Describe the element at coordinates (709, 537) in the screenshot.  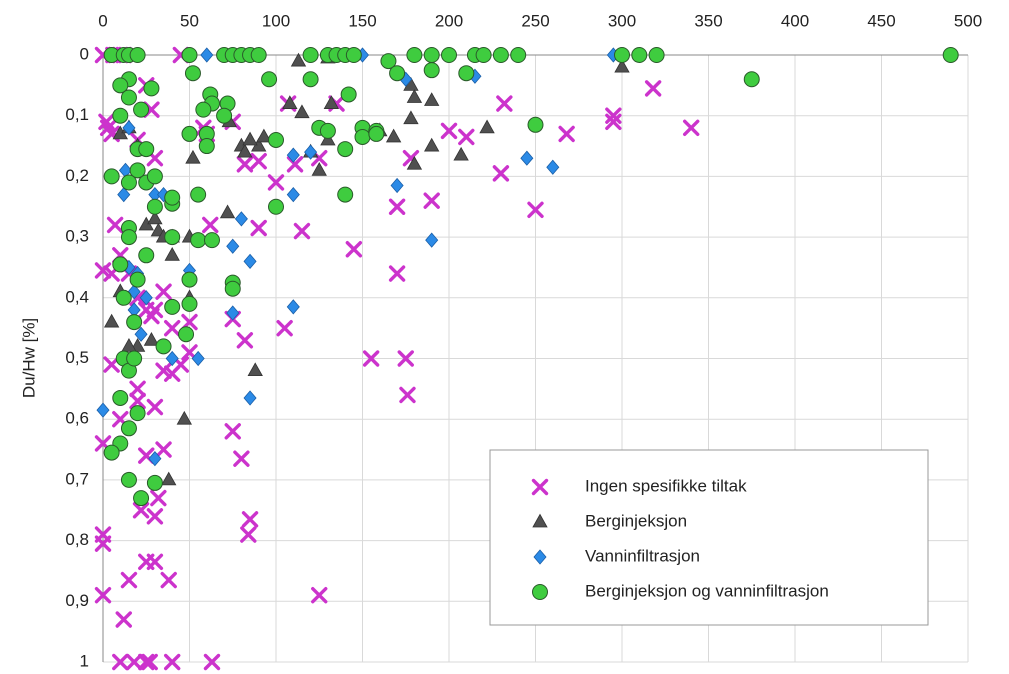
I see `legend-box` at that location.